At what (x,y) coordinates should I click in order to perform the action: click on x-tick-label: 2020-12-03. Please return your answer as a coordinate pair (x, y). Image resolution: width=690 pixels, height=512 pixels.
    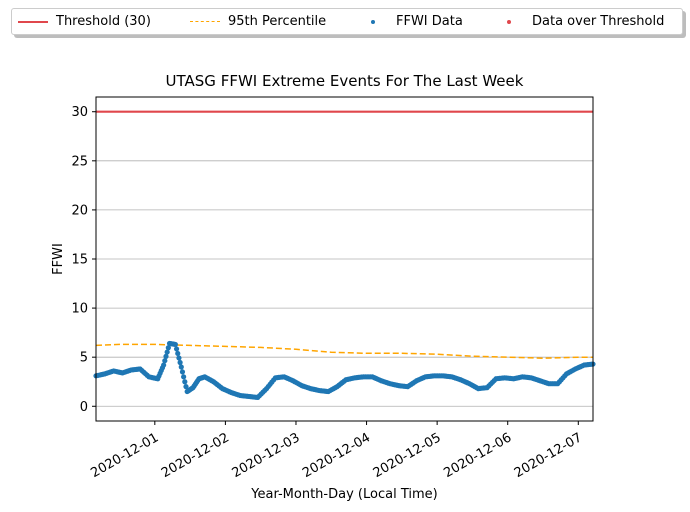
    Looking at the image, I should click on (266, 455).